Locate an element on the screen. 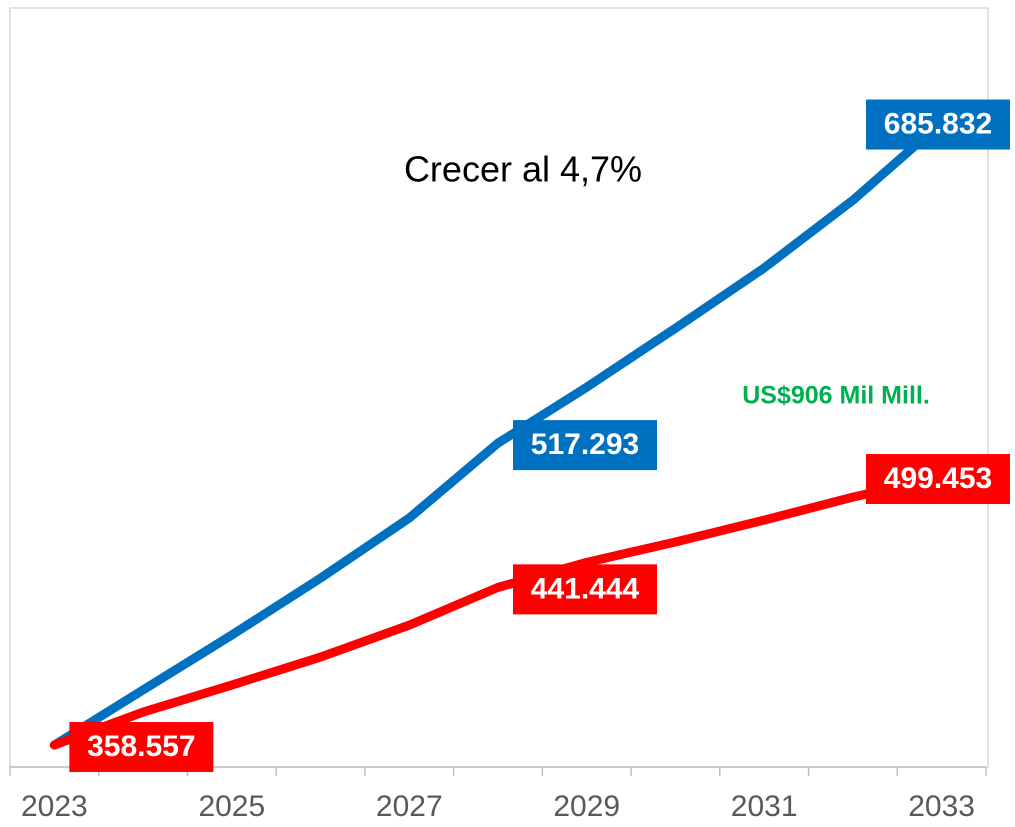 The width and height of the screenshot is (1015, 827). x-tick-label: 2027 is located at coordinates (409, 806).